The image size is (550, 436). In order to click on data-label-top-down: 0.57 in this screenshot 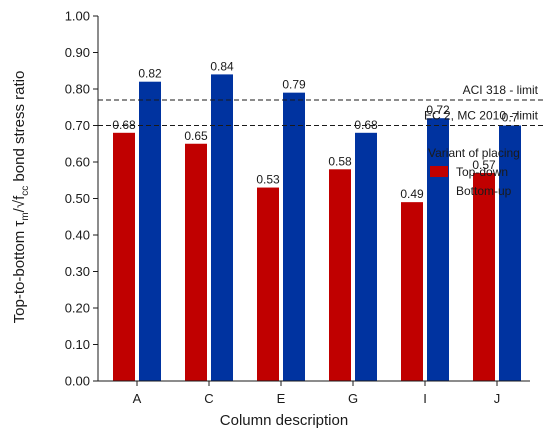, I will do `click(484, 165)`.